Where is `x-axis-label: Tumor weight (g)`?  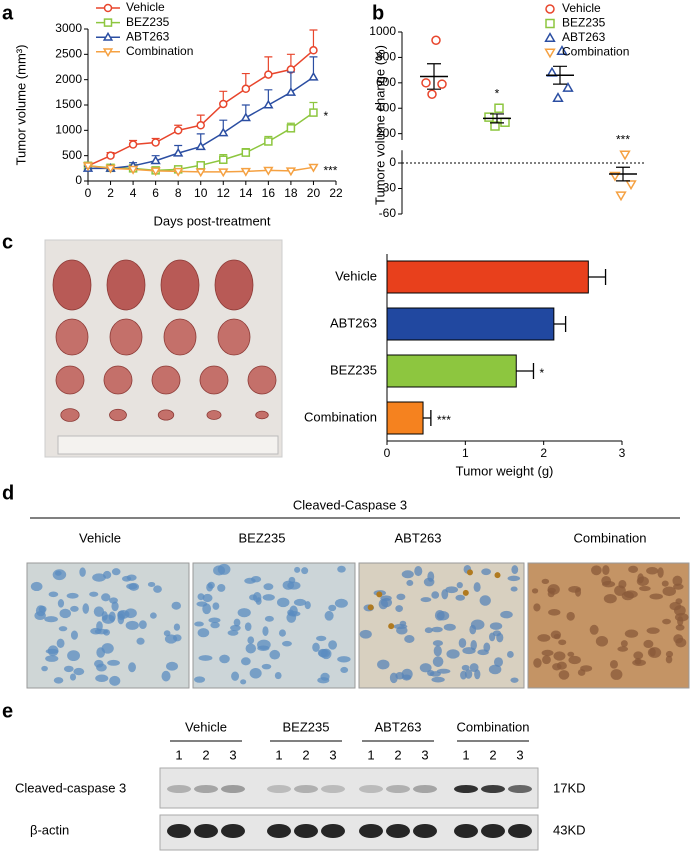
x-axis-label: Tumor weight (g) is located at coordinates (505, 470).